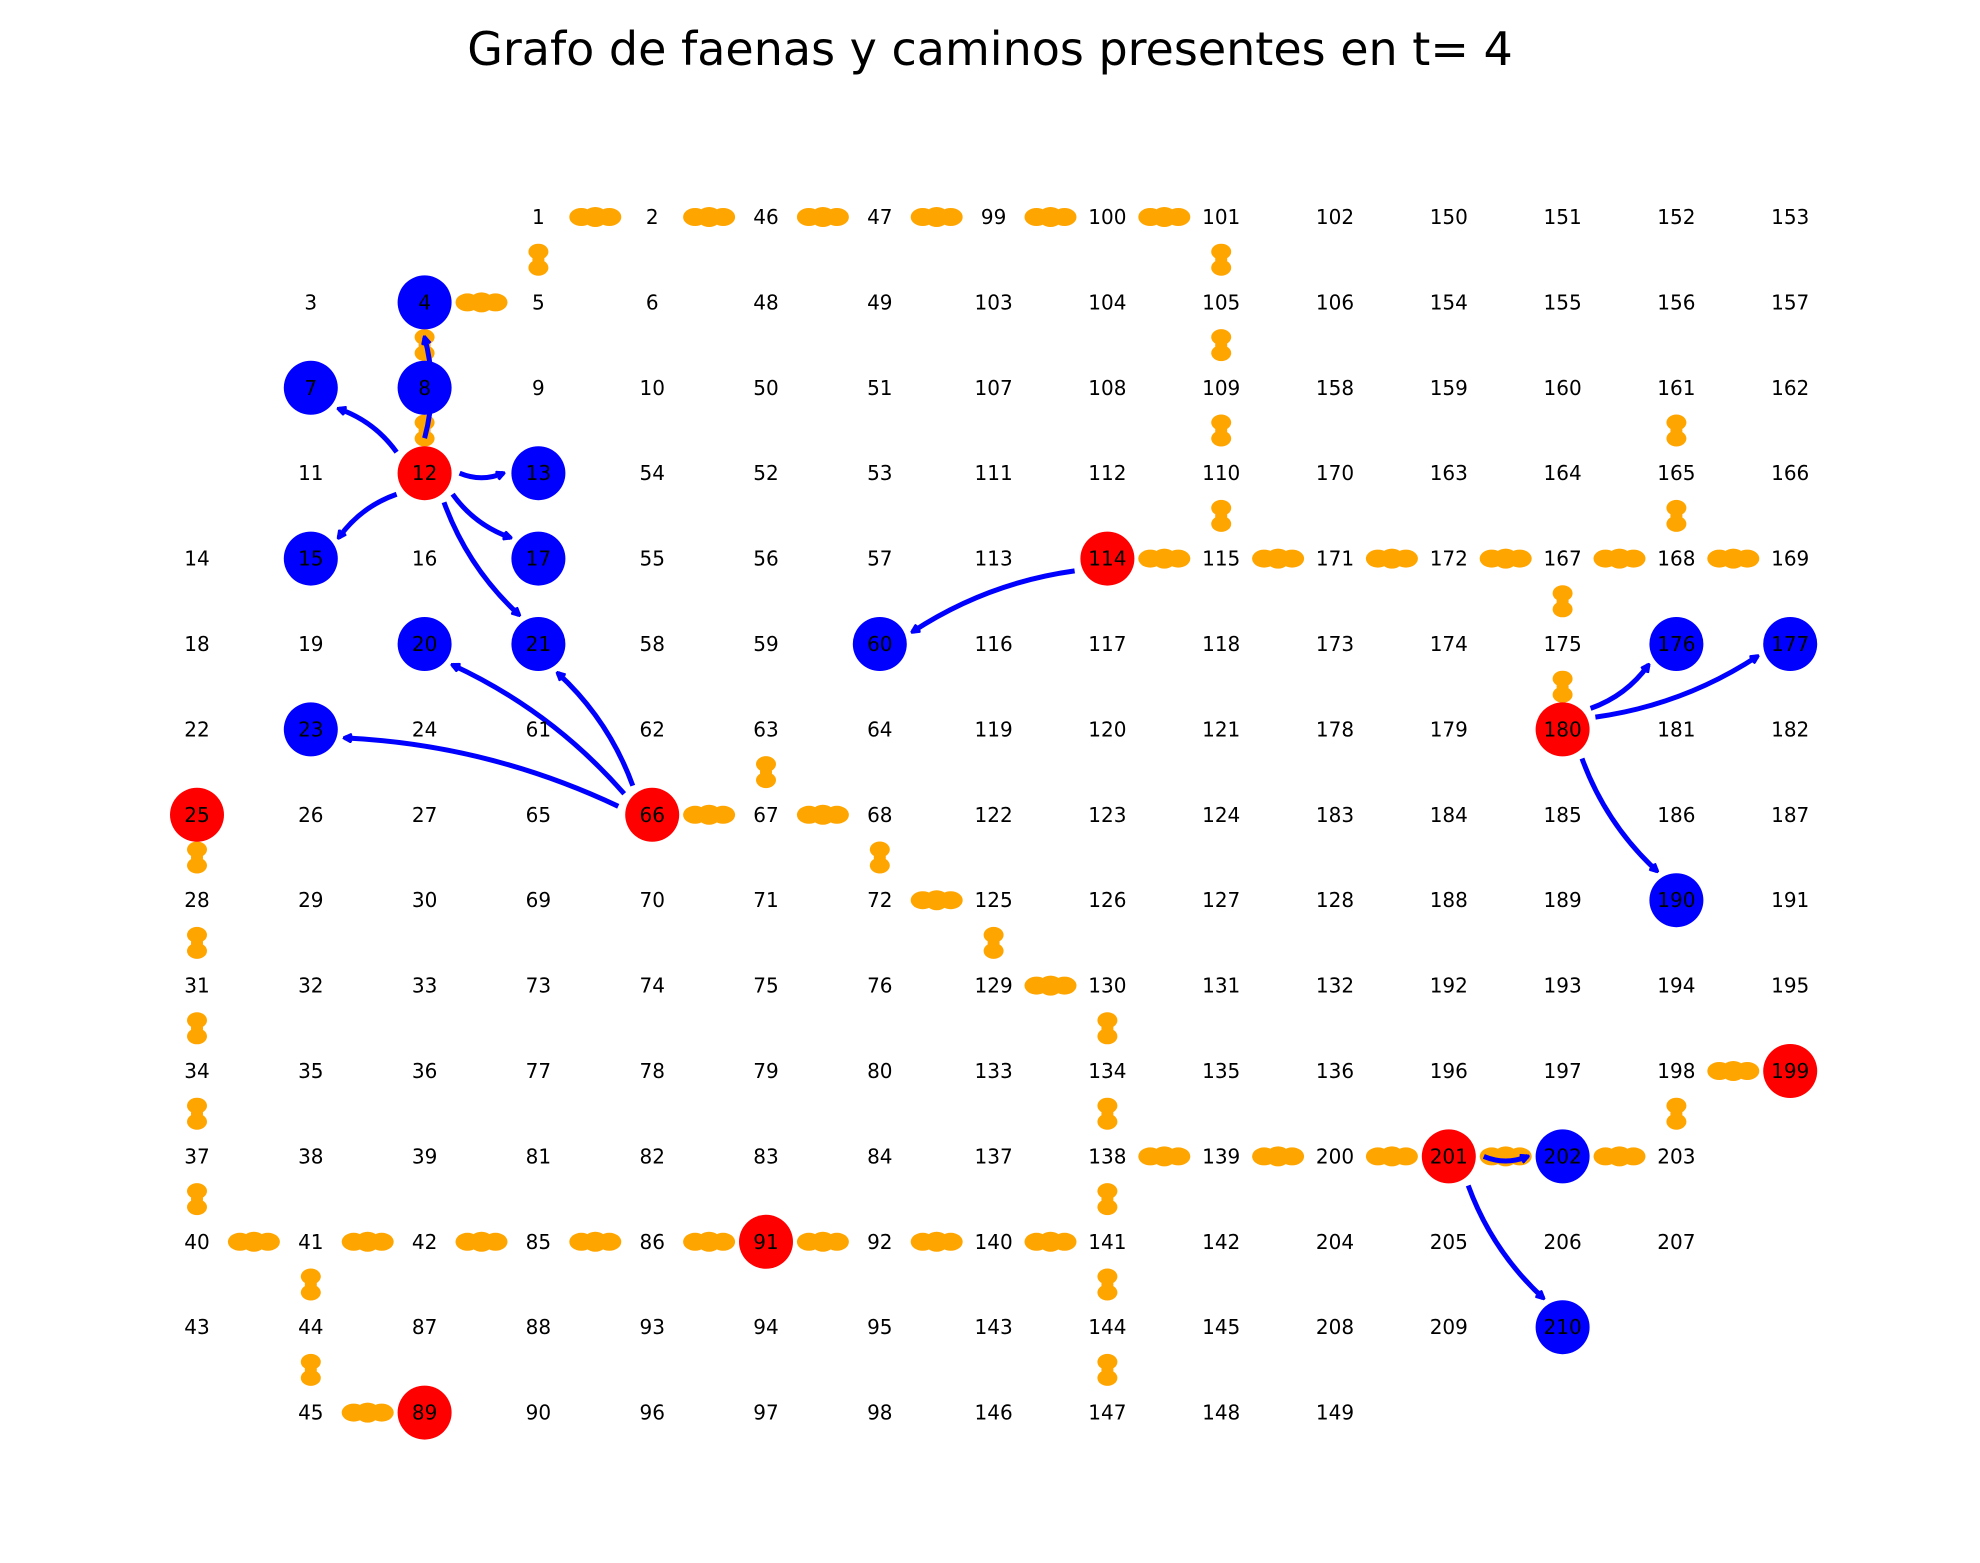 The width and height of the screenshot is (1980, 1563). What do you see at coordinates (1221, 473) in the screenshot?
I see `node-110: 110` at bounding box center [1221, 473].